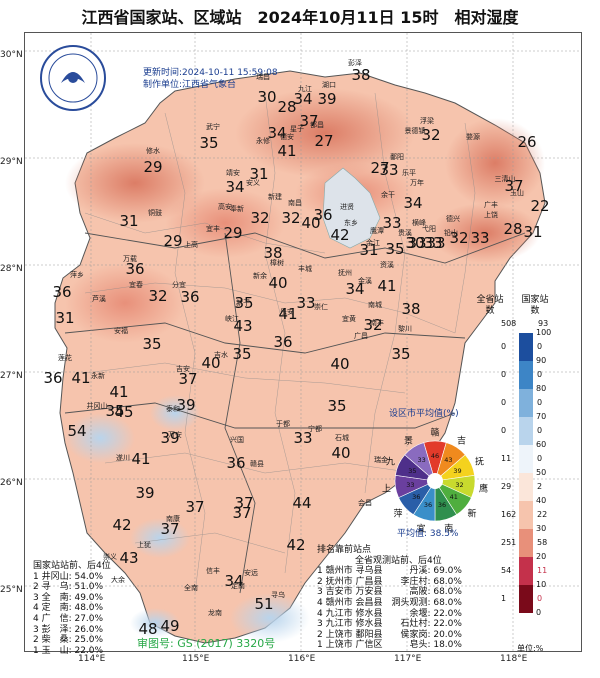  Describe the element at coordinates (387, 265) in the screenshot. I see `county-name: 资溪` at that location.